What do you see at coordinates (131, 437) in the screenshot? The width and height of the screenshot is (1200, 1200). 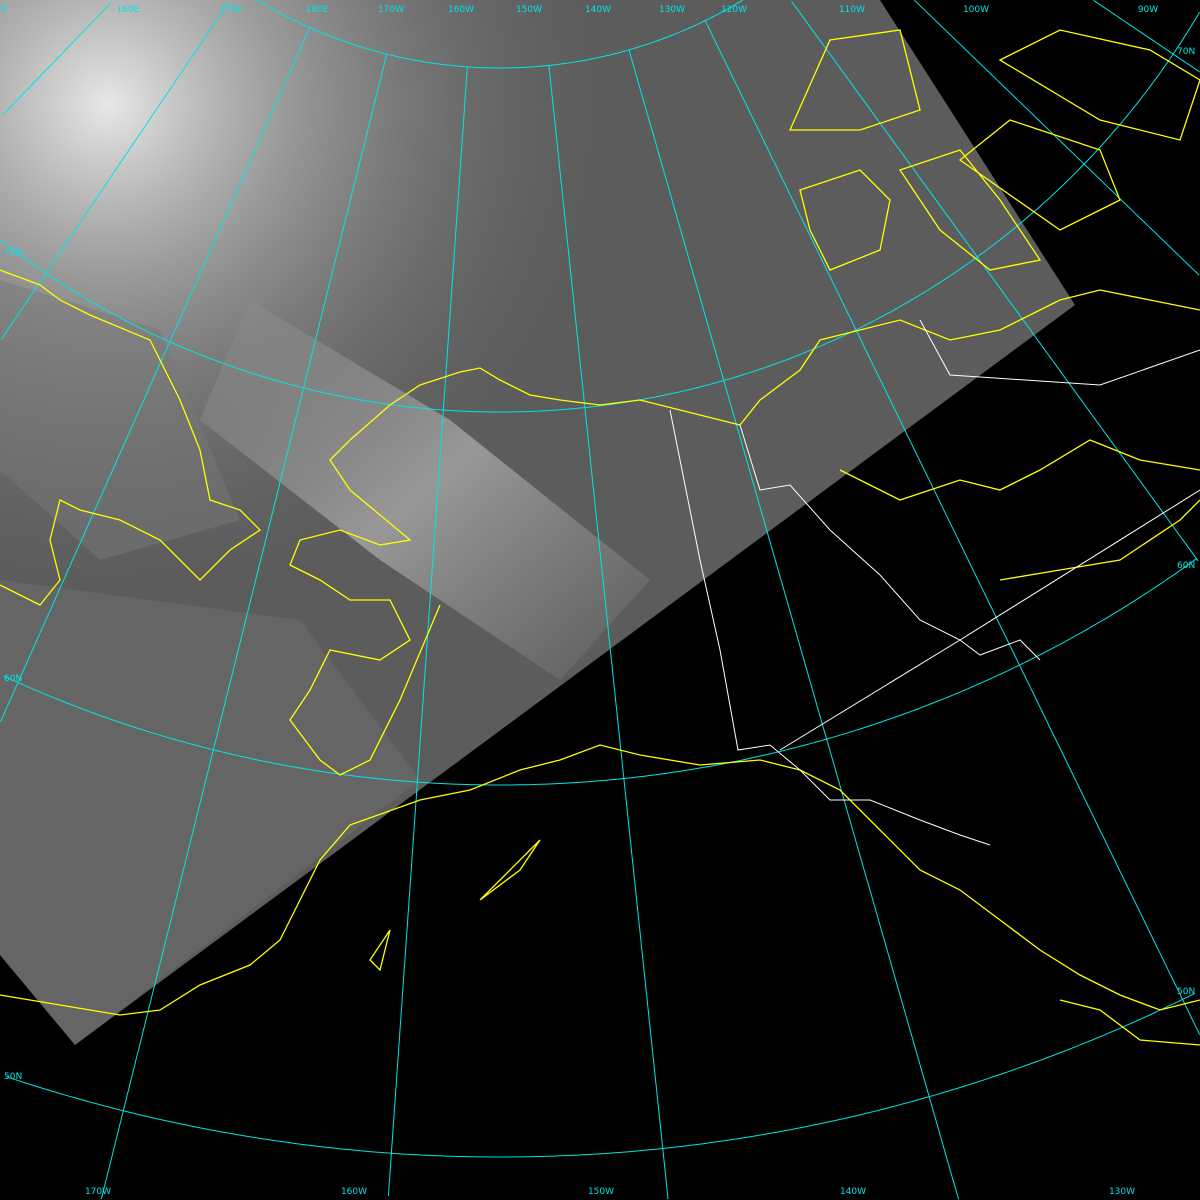 I see `chukotka-coast` at bounding box center [131, 437].